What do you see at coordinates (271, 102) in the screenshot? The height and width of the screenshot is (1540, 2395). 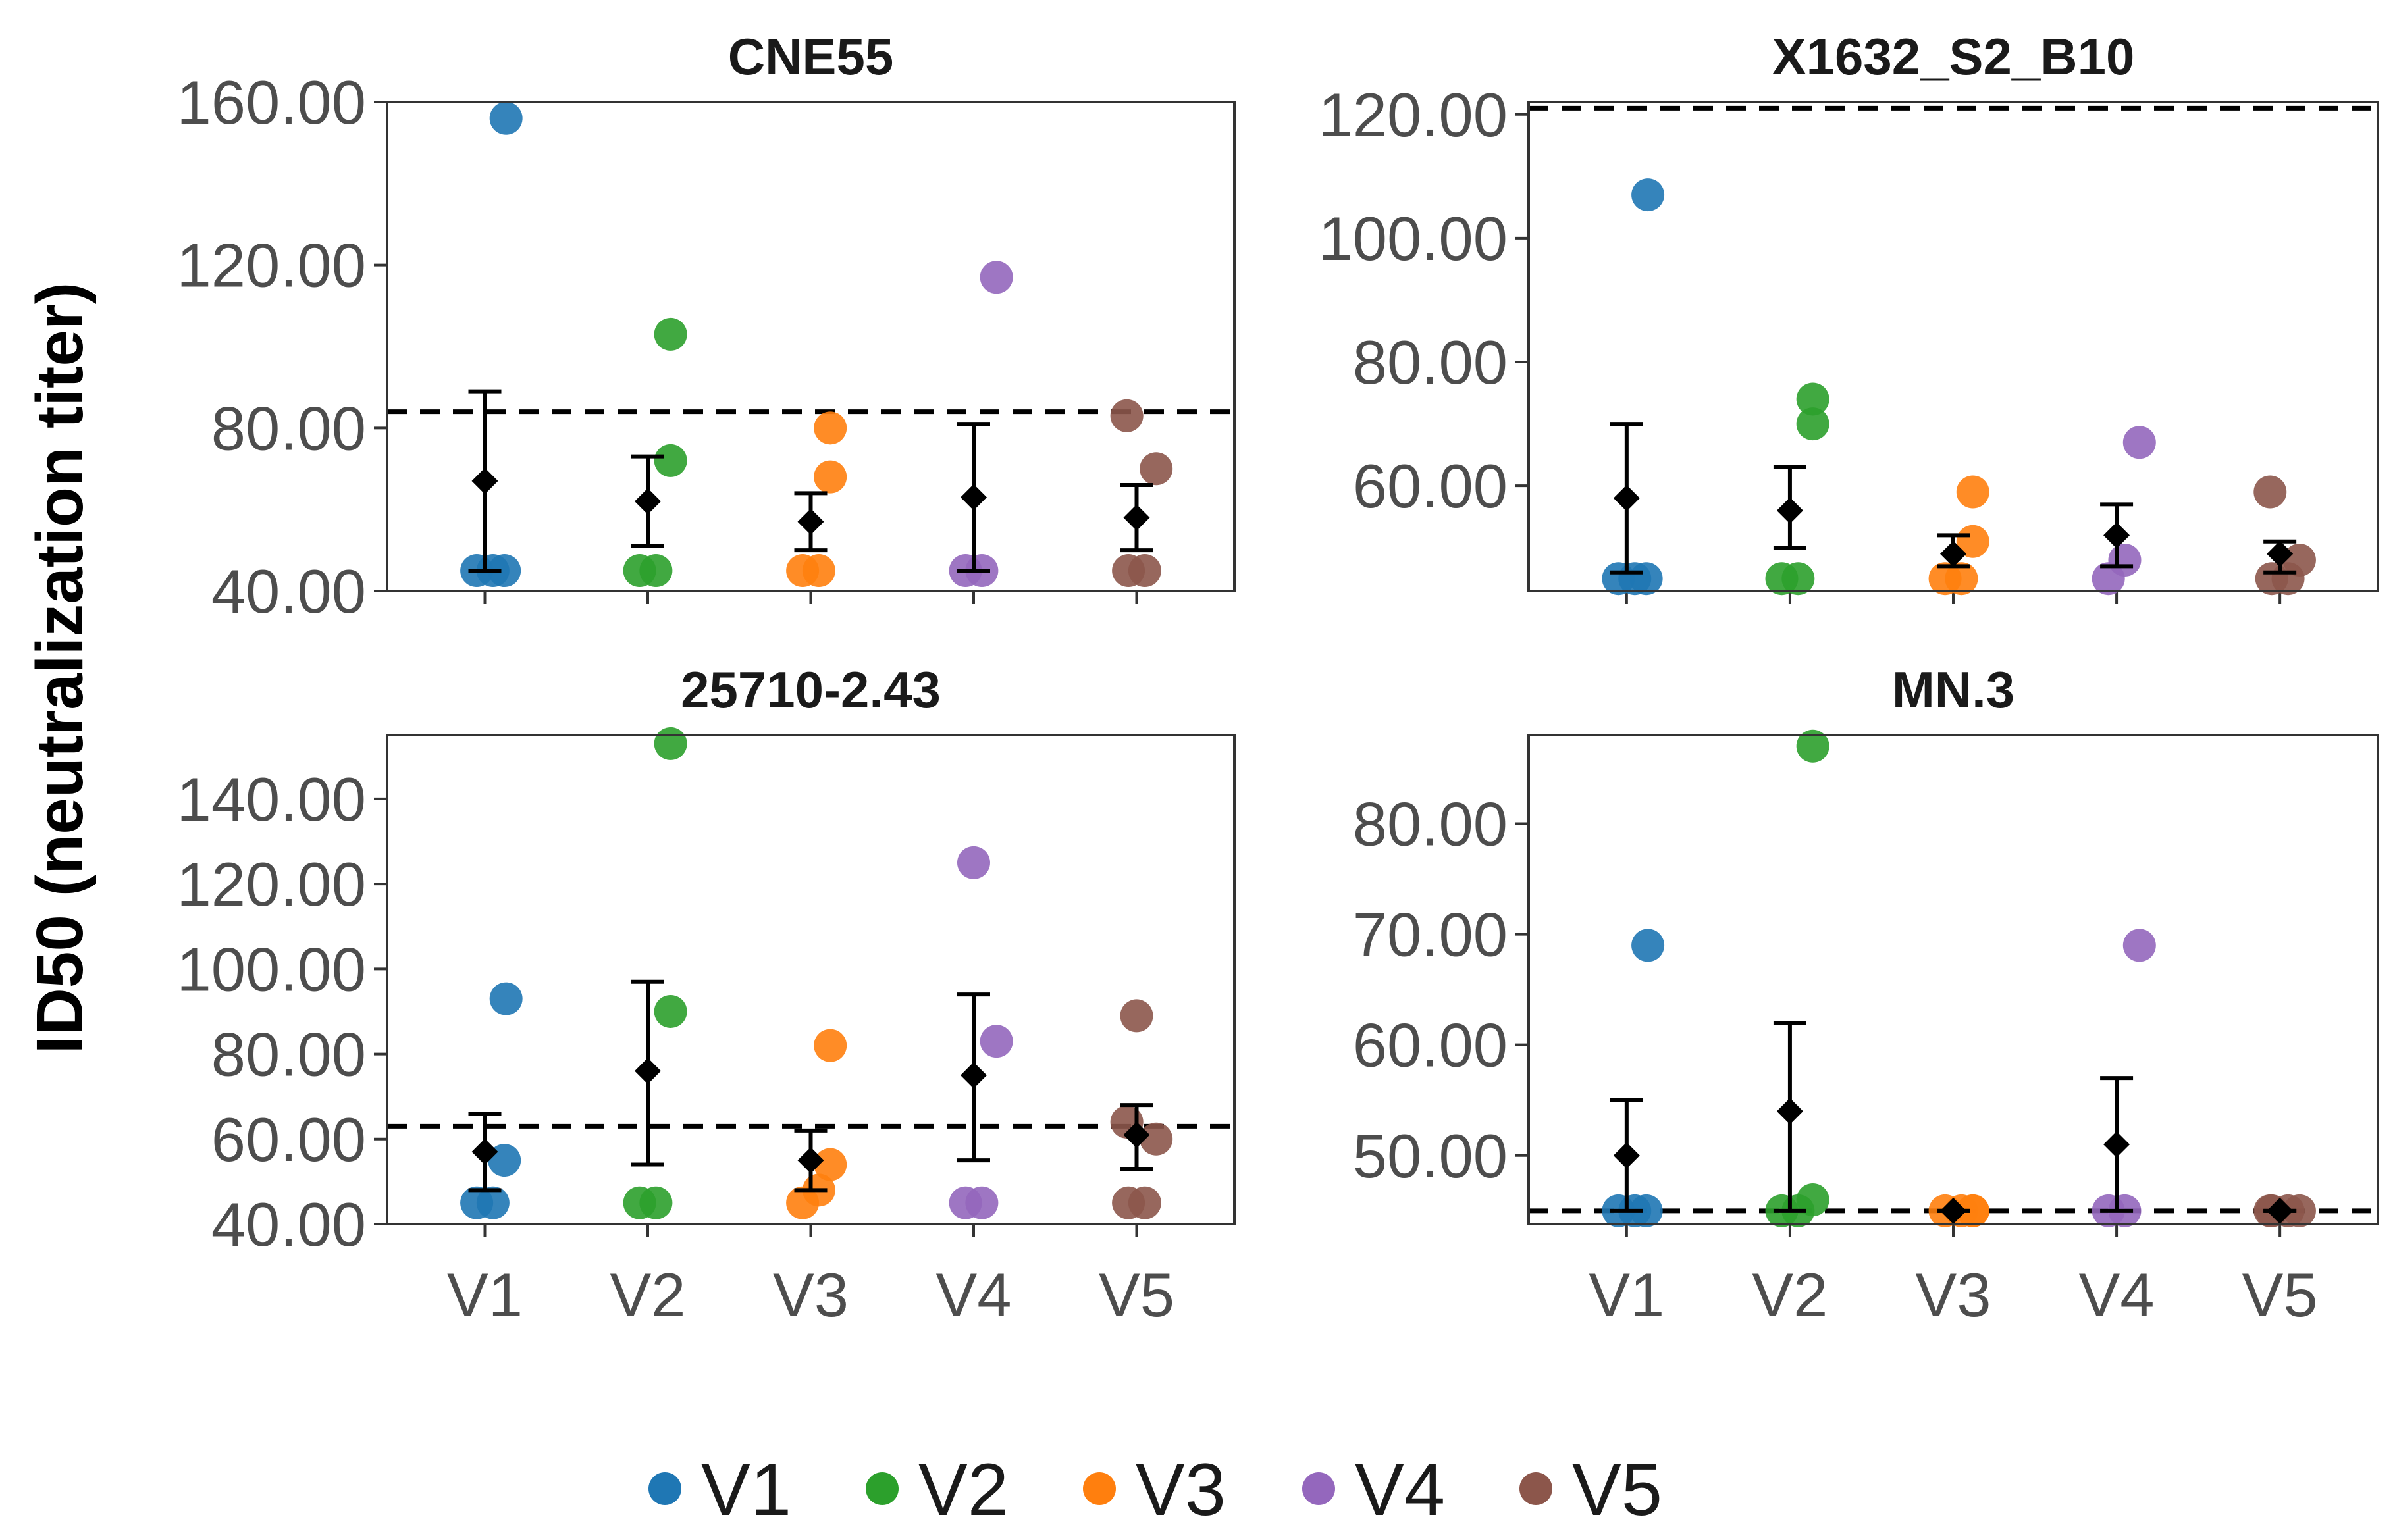 I see `y-tick-label: 160.00` at bounding box center [271, 102].